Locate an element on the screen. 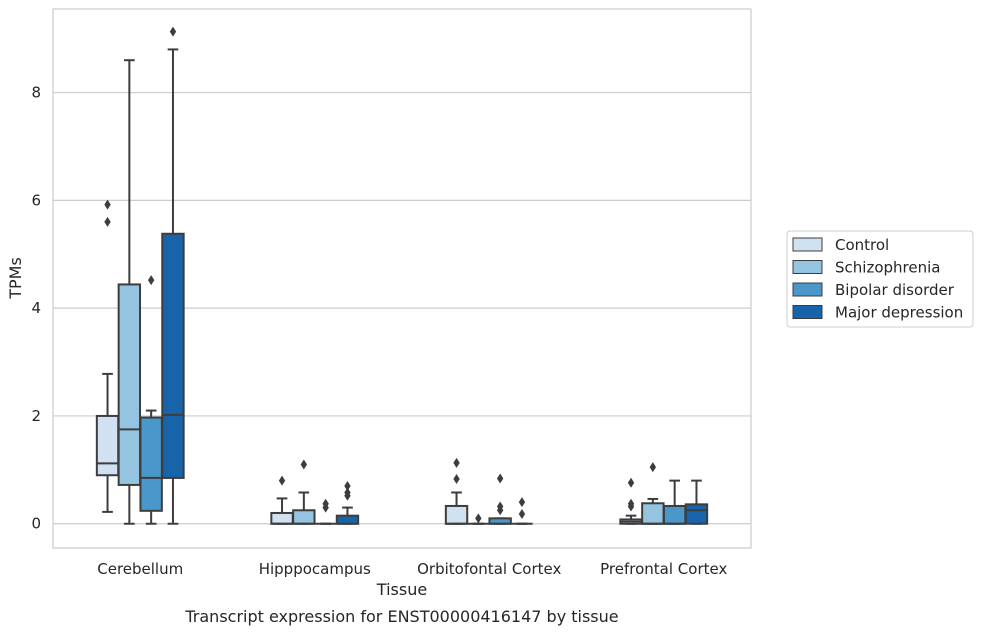 The width and height of the screenshot is (983, 634). x-axis-label: Tissue is located at coordinates (401, 589).